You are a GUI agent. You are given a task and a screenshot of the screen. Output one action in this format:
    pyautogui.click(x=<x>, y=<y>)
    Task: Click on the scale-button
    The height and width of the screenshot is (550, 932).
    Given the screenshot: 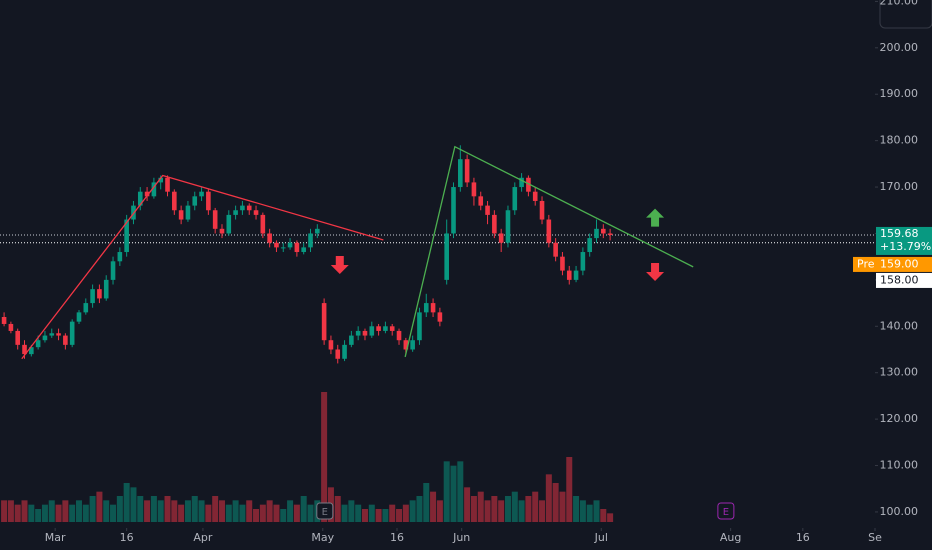 What is the action you would take?
    pyautogui.click(x=905, y=14)
    